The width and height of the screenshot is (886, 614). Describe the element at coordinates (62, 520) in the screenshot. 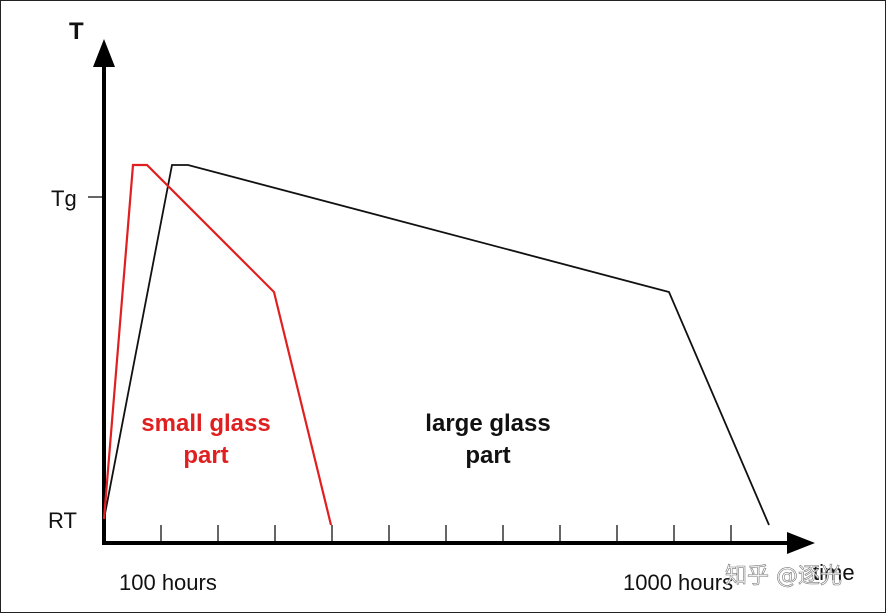

I see `y-tick-label-rt: RT` at that location.